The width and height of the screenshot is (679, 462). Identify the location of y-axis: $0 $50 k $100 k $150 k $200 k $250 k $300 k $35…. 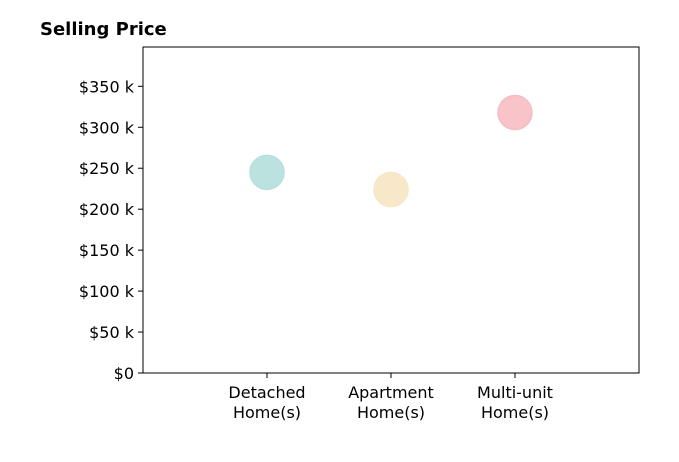
(111, 230).